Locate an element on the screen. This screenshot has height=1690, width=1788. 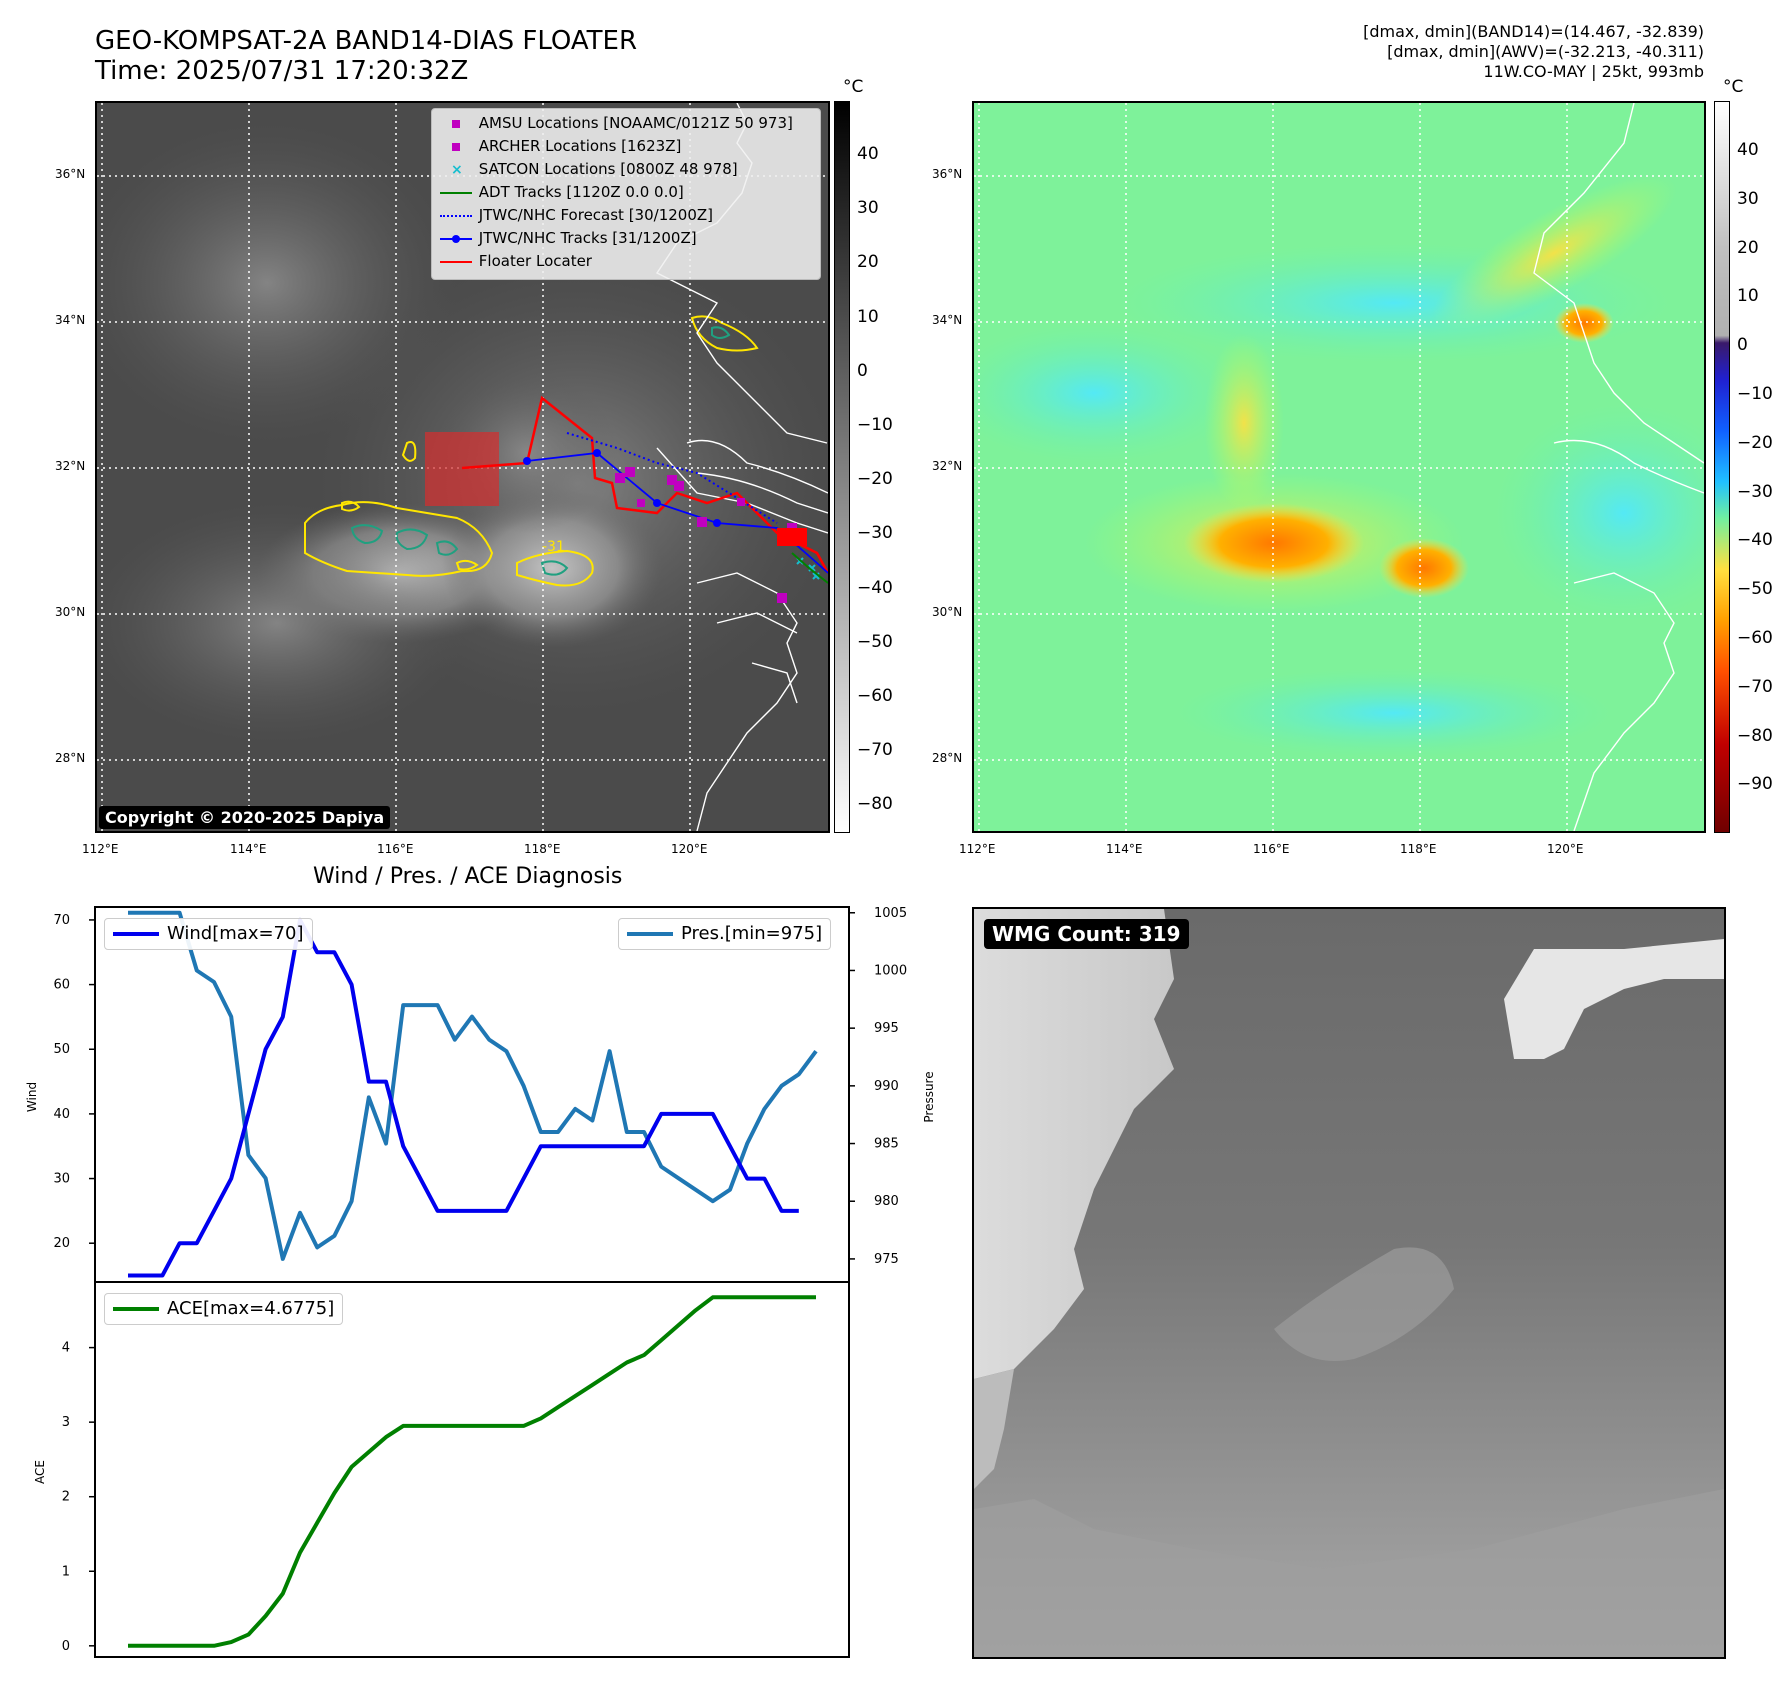
ace-series-line is located at coordinates (472, 1471).